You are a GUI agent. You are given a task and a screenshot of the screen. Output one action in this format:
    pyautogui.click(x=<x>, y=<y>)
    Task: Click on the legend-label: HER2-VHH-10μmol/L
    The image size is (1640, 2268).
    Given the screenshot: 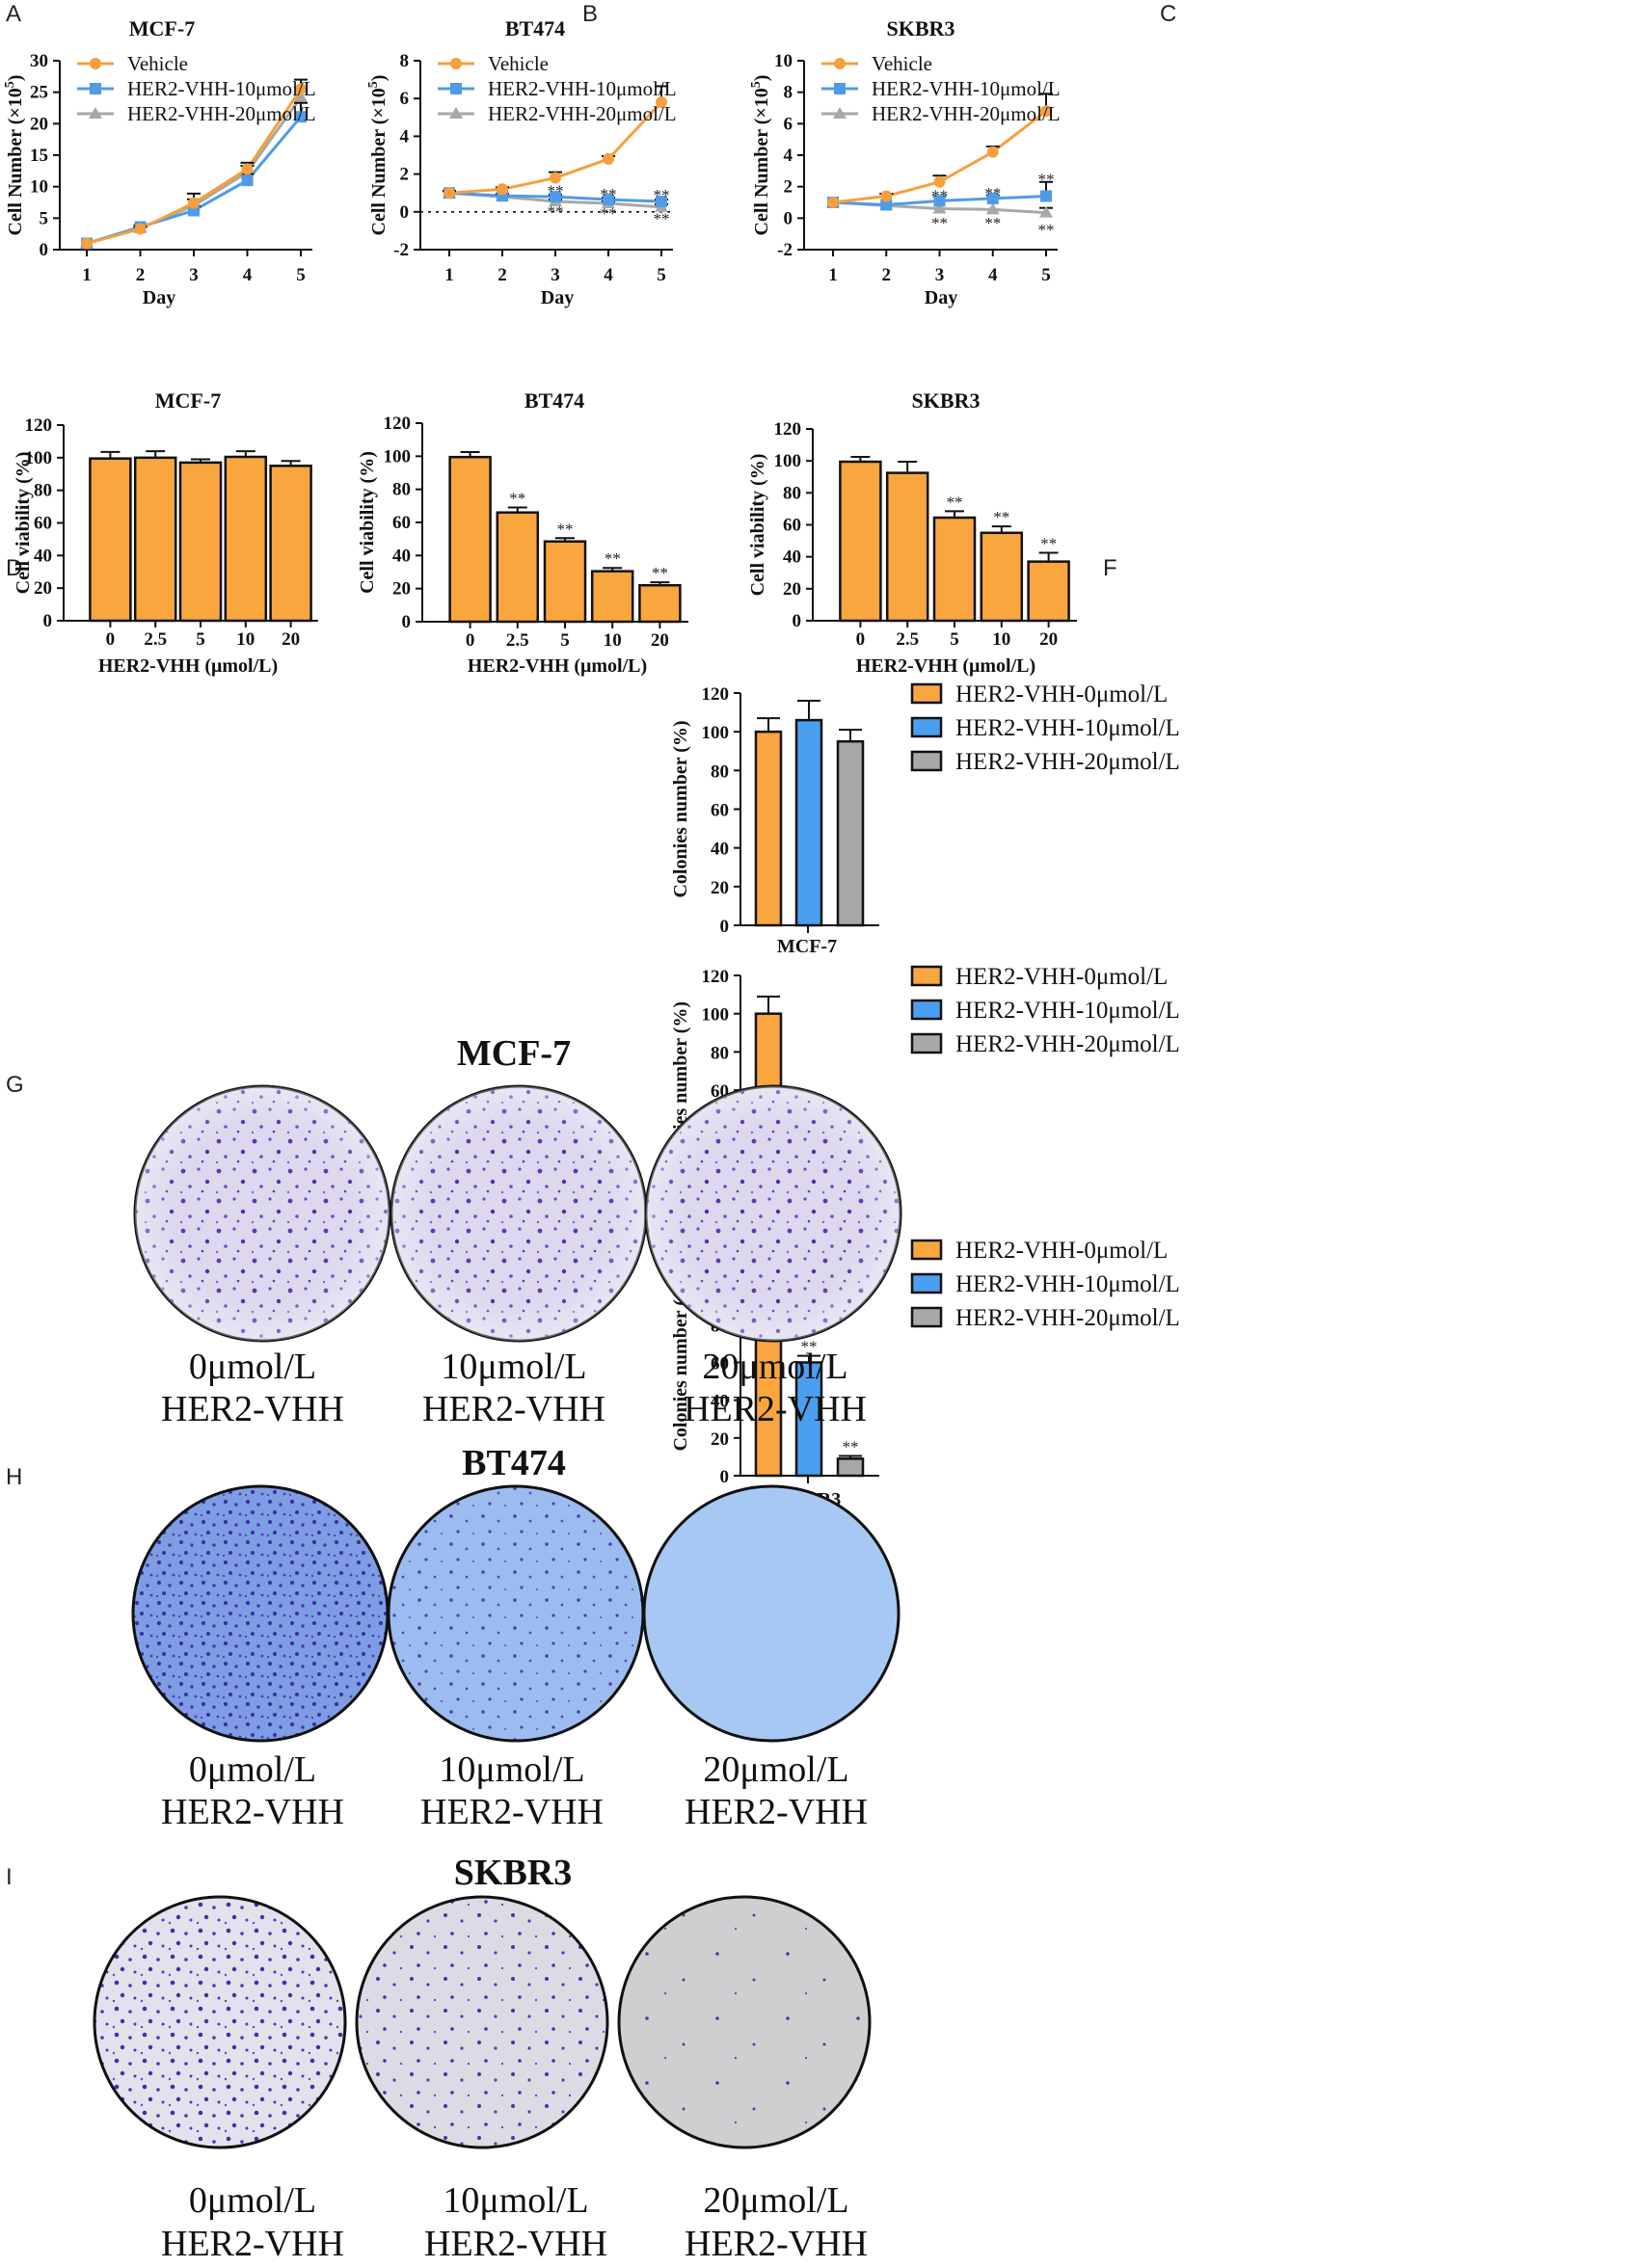 What is the action you would take?
    pyautogui.click(x=966, y=89)
    